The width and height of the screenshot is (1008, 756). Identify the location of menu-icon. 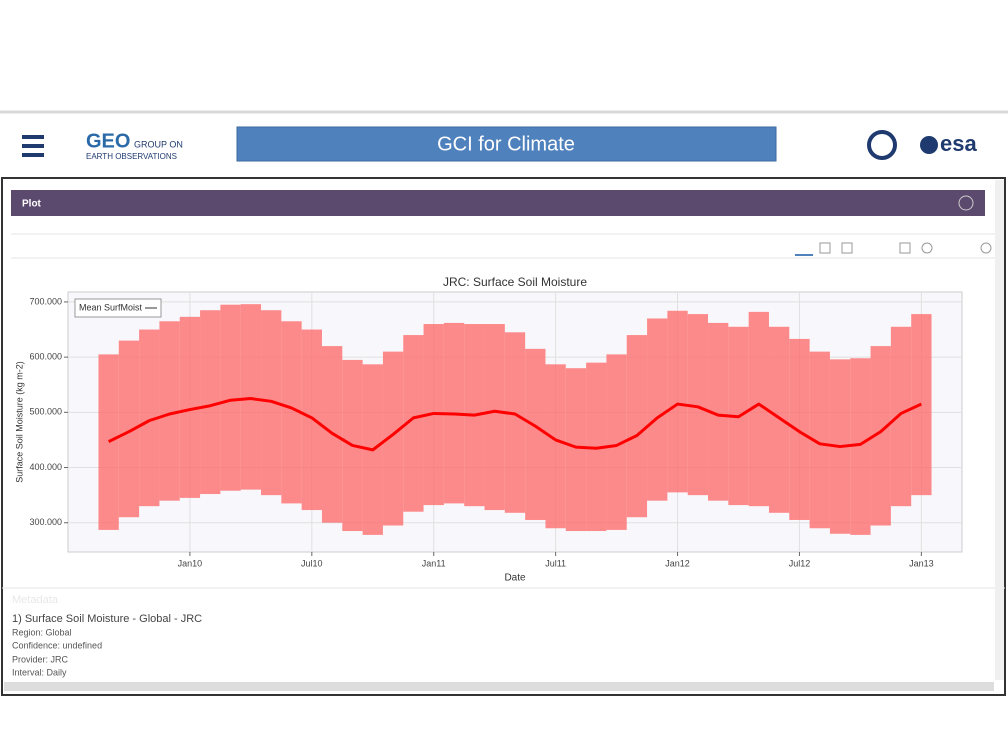
(33, 146).